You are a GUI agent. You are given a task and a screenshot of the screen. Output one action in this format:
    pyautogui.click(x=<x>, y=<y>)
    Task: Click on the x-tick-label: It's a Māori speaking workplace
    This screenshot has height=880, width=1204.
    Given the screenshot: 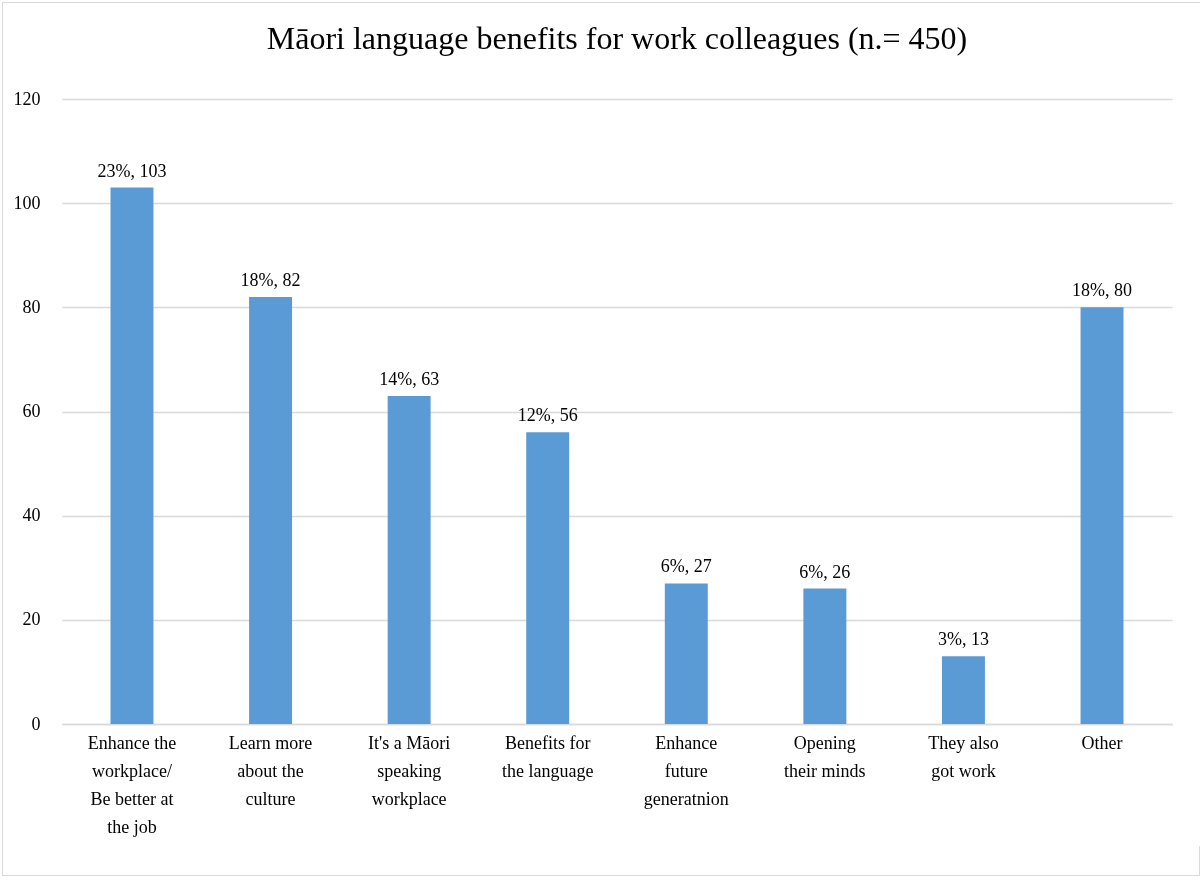 What is the action you would take?
    pyautogui.click(x=409, y=770)
    